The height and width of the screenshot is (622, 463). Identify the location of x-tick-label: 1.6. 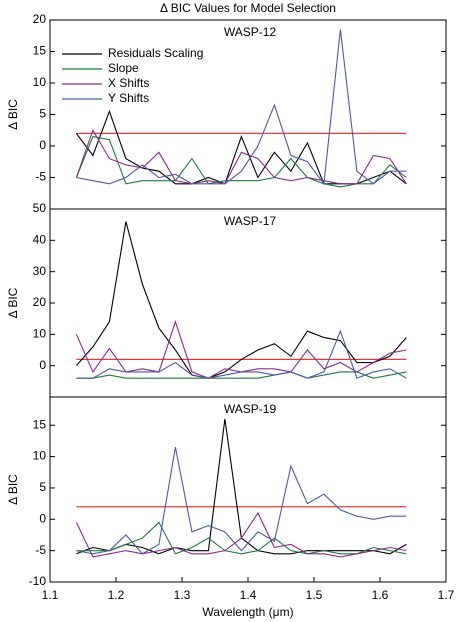
(380, 595).